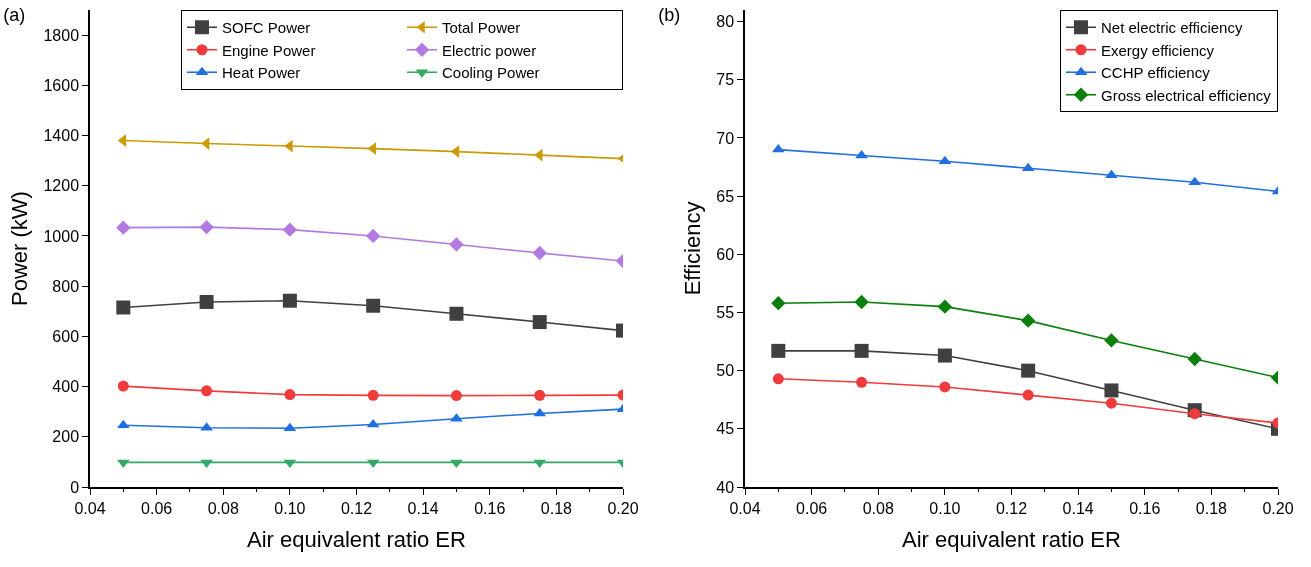 The image size is (1311, 567). Describe the element at coordinates (725, 138) in the screenshot. I see `y-tick-label: 70` at that location.